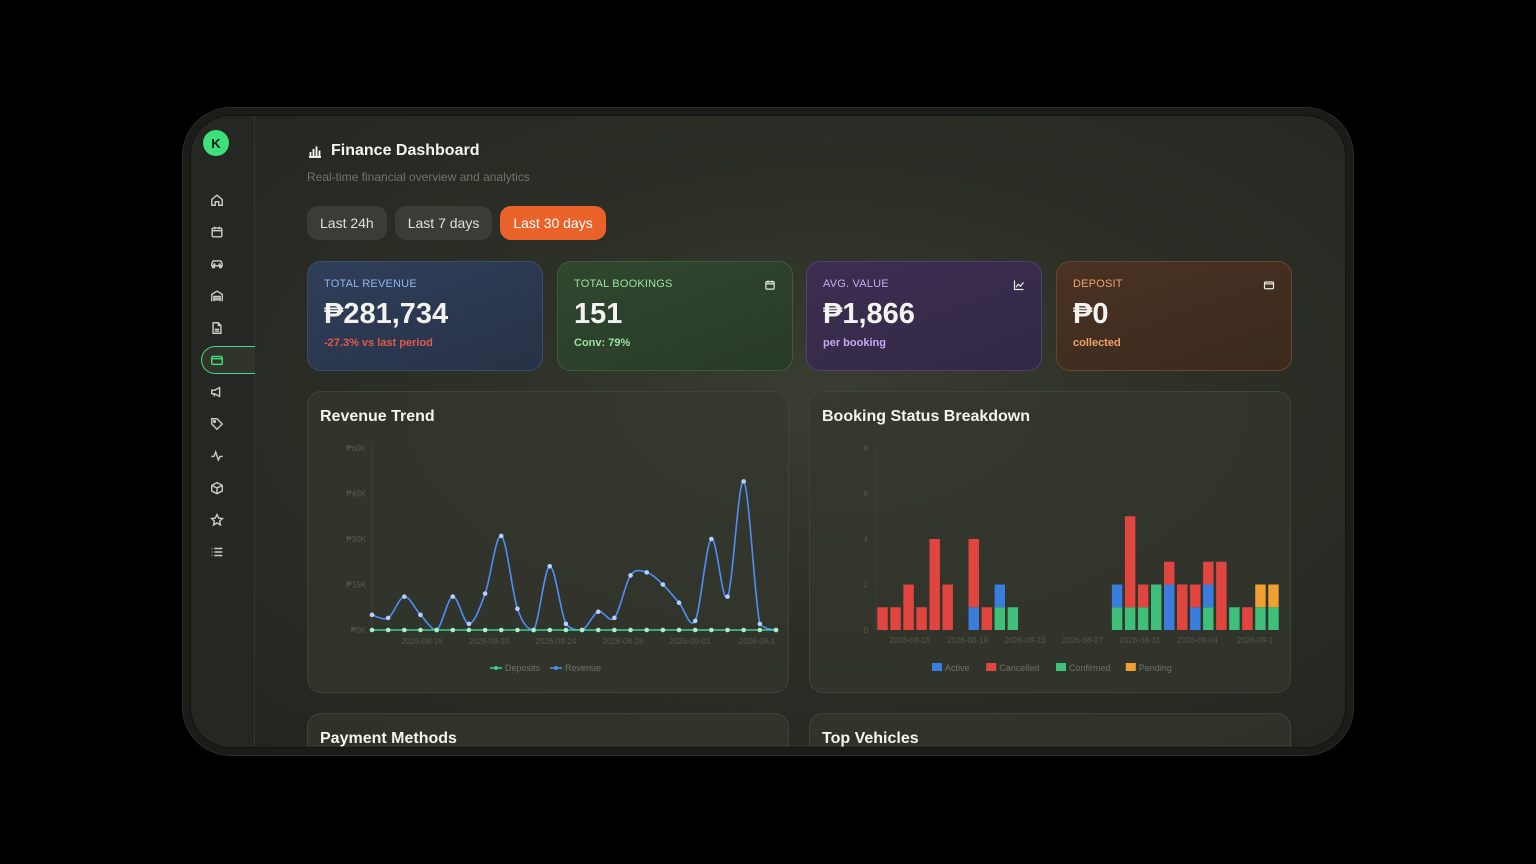  What do you see at coordinates (967, 640) in the screenshot?
I see `x-tick-label: 2026-08-19` at bounding box center [967, 640].